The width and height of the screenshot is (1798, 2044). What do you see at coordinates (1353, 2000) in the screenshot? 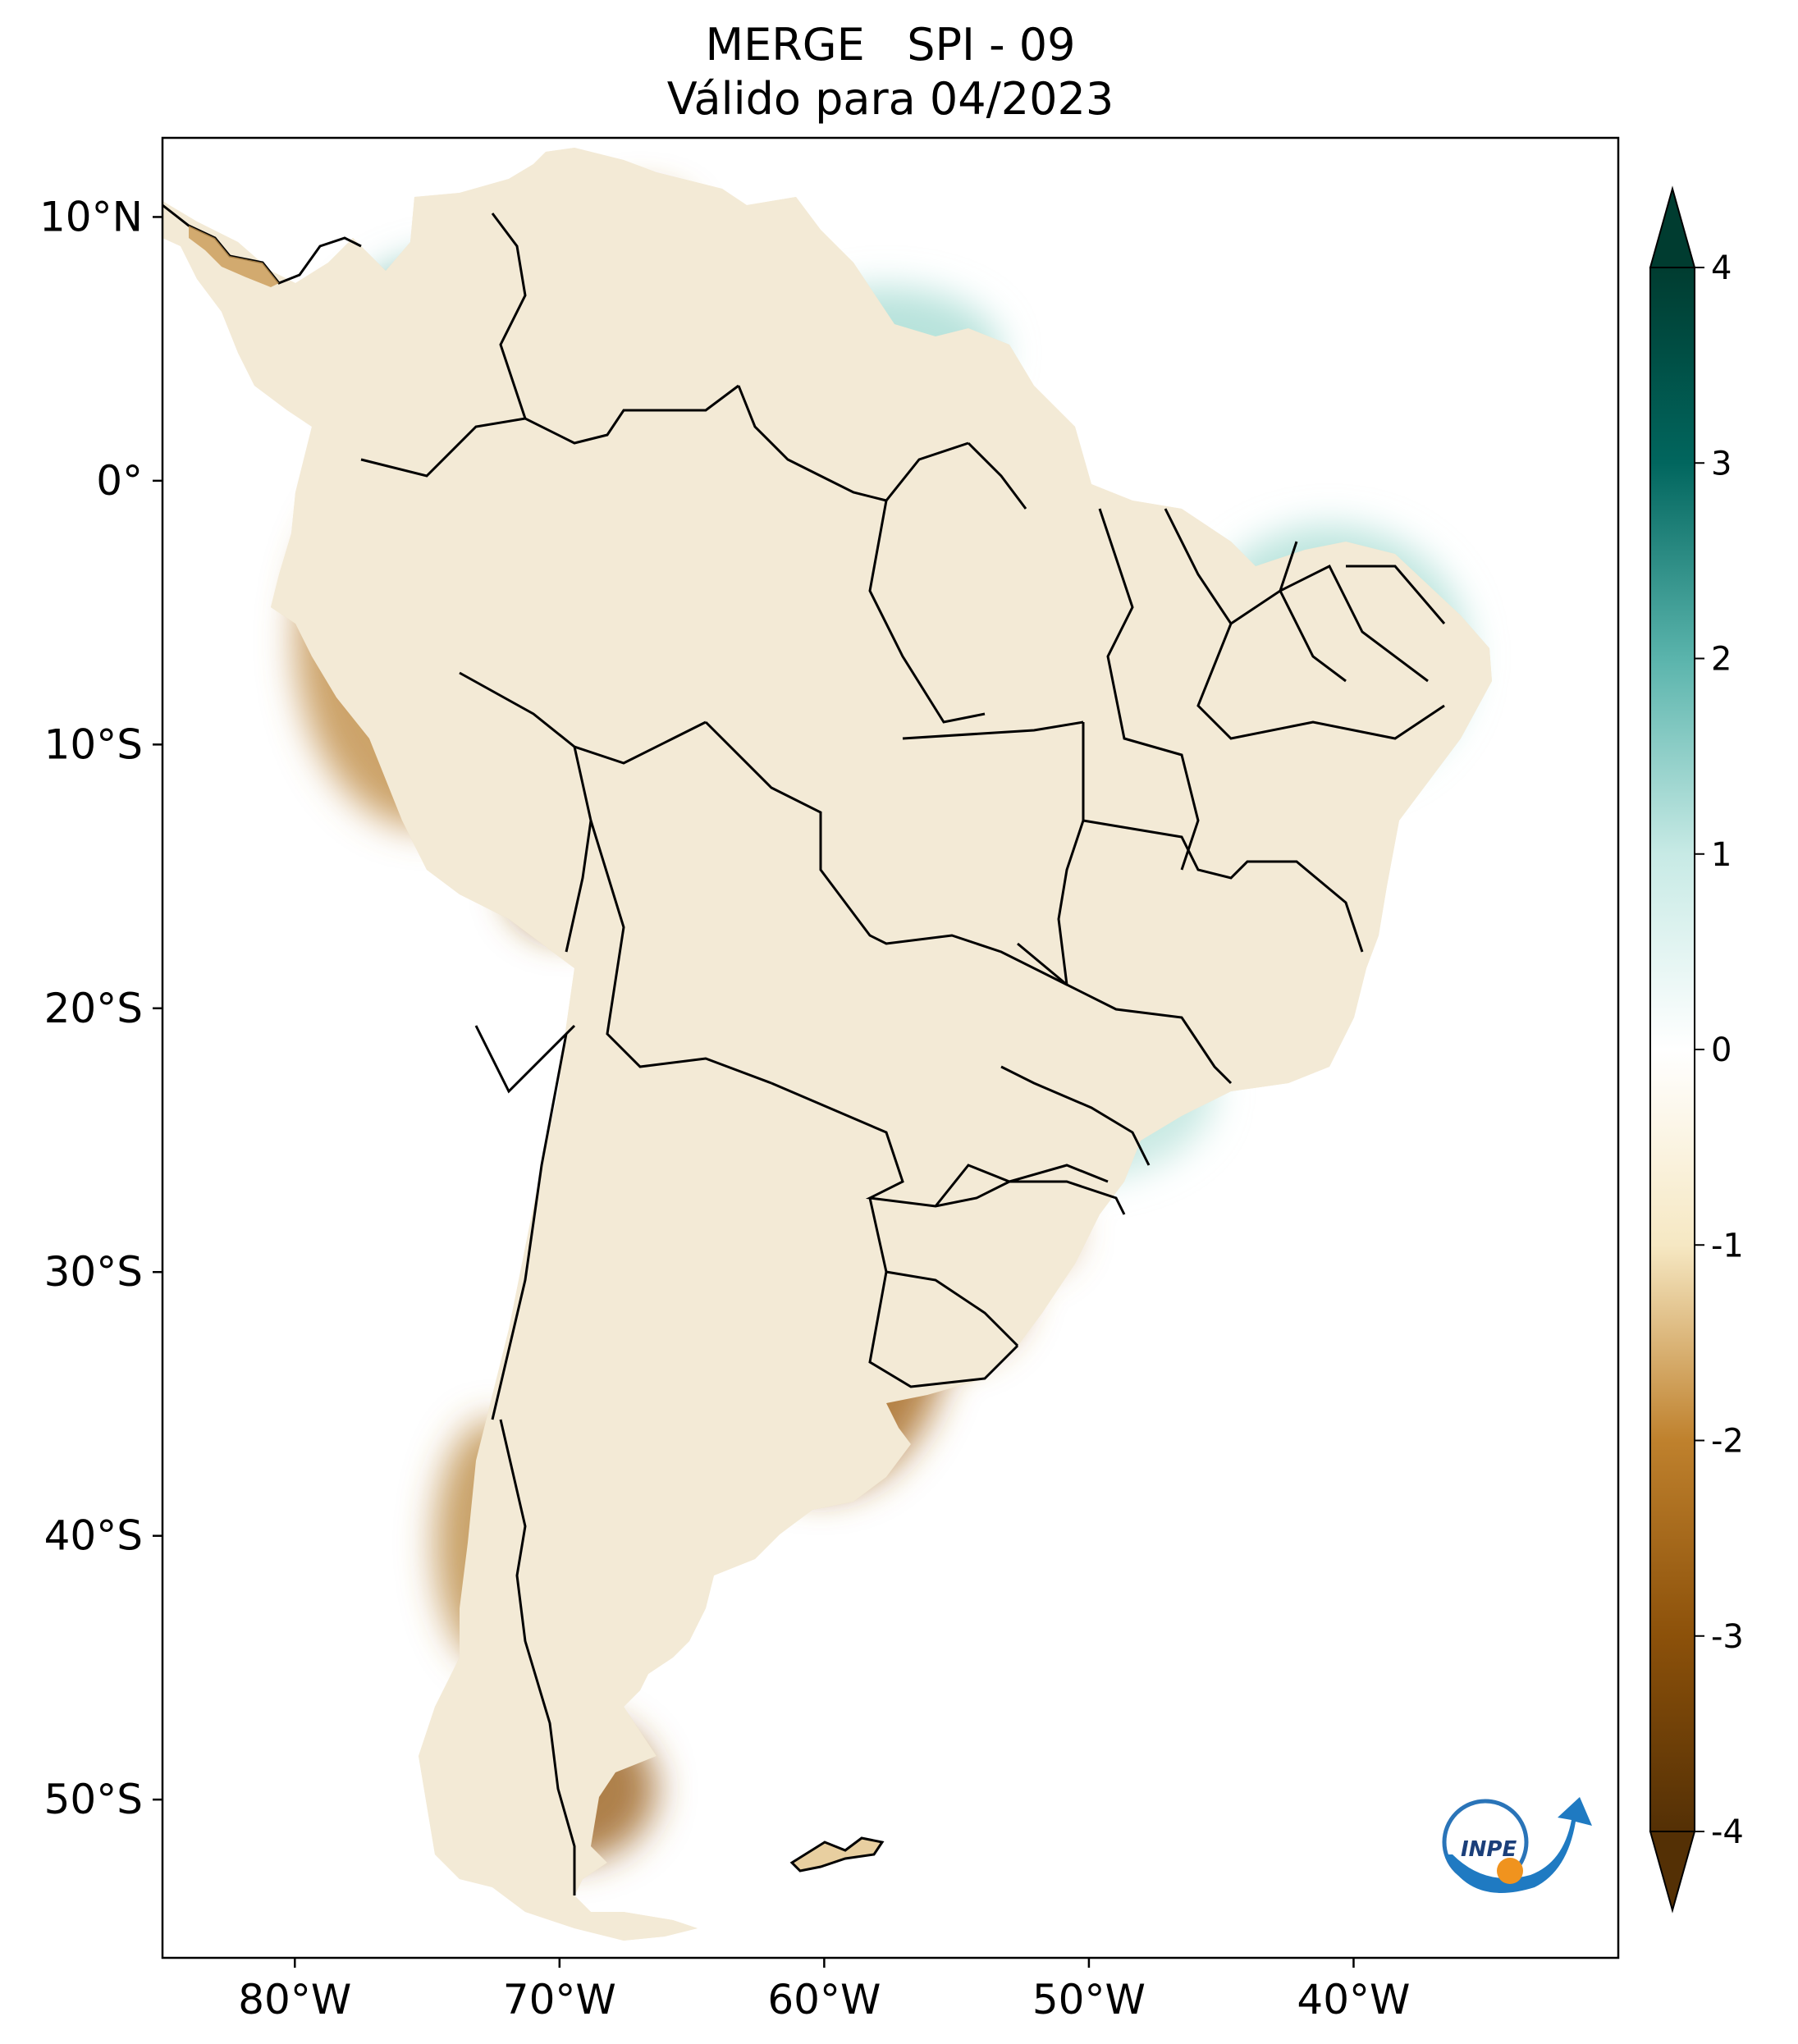
I see `lon-tick-label: 40°W` at bounding box center [1353, 2000].